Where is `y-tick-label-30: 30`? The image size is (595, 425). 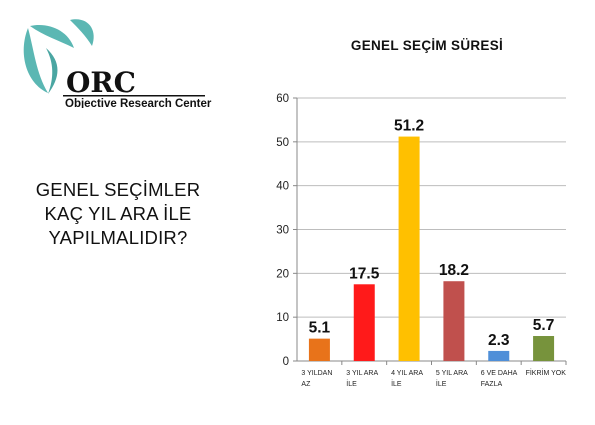
y-tick-label-30: 30 is located at coordinates (282, 231).